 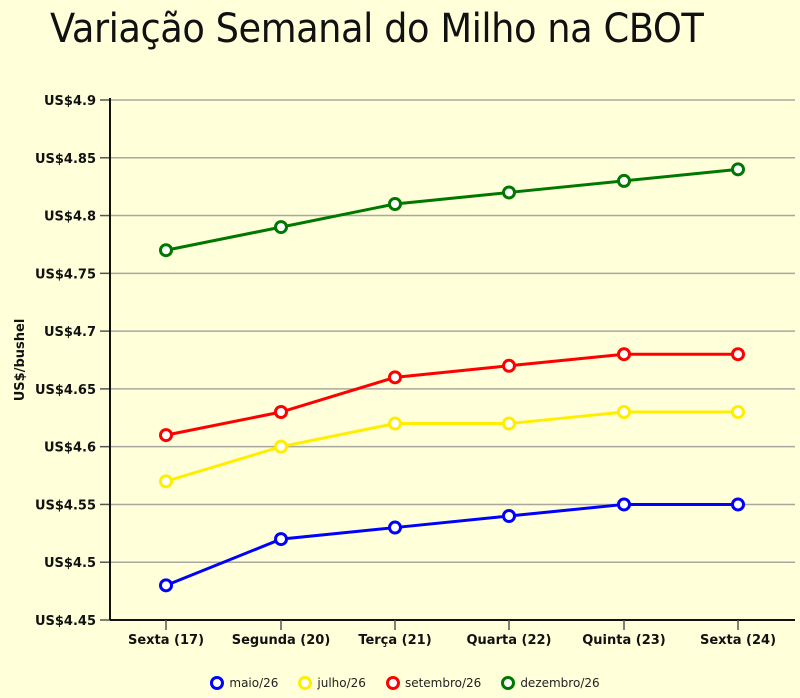 I want to click on legend-item: maio/26, so click(x=244, y=683).